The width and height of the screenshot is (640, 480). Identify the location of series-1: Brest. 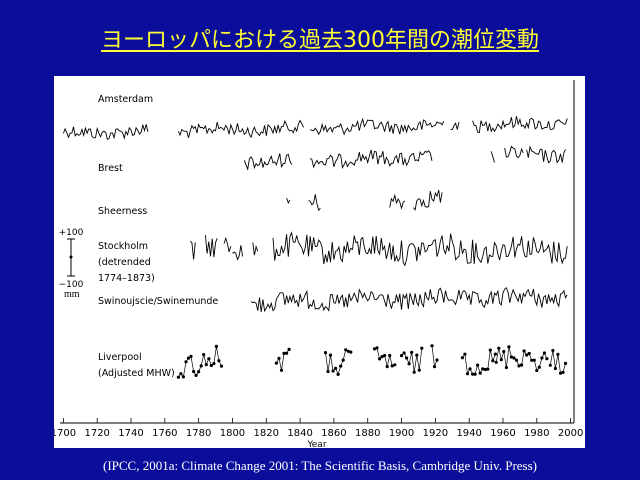
(332, 159).